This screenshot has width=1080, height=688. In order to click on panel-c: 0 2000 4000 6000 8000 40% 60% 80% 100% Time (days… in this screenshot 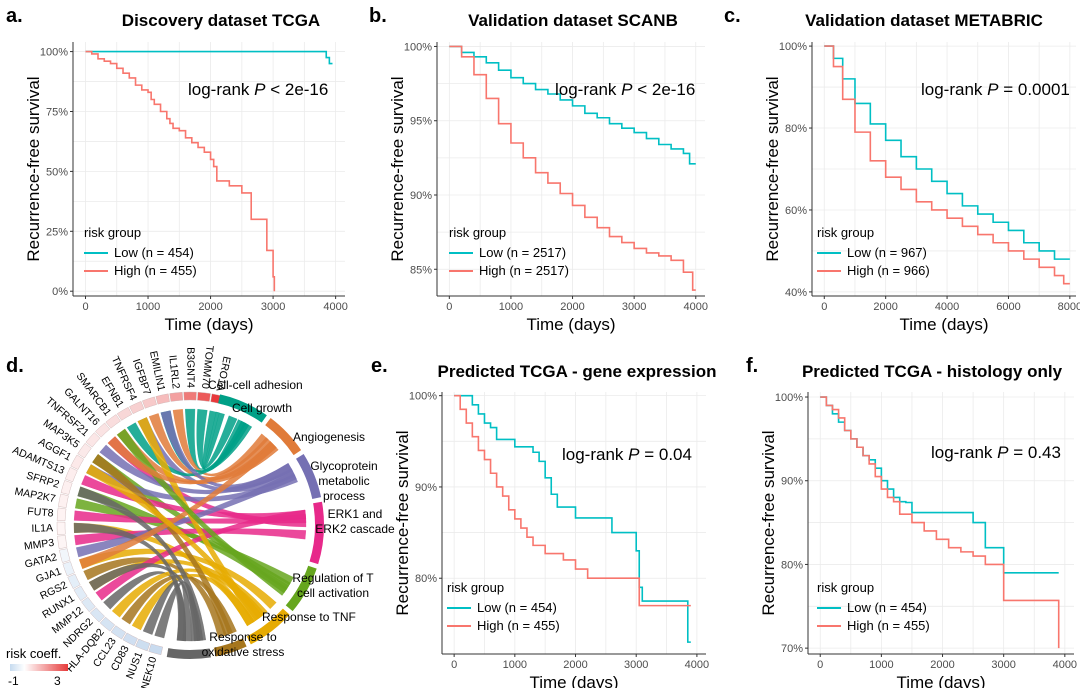, I will do `click(921, 187)`.